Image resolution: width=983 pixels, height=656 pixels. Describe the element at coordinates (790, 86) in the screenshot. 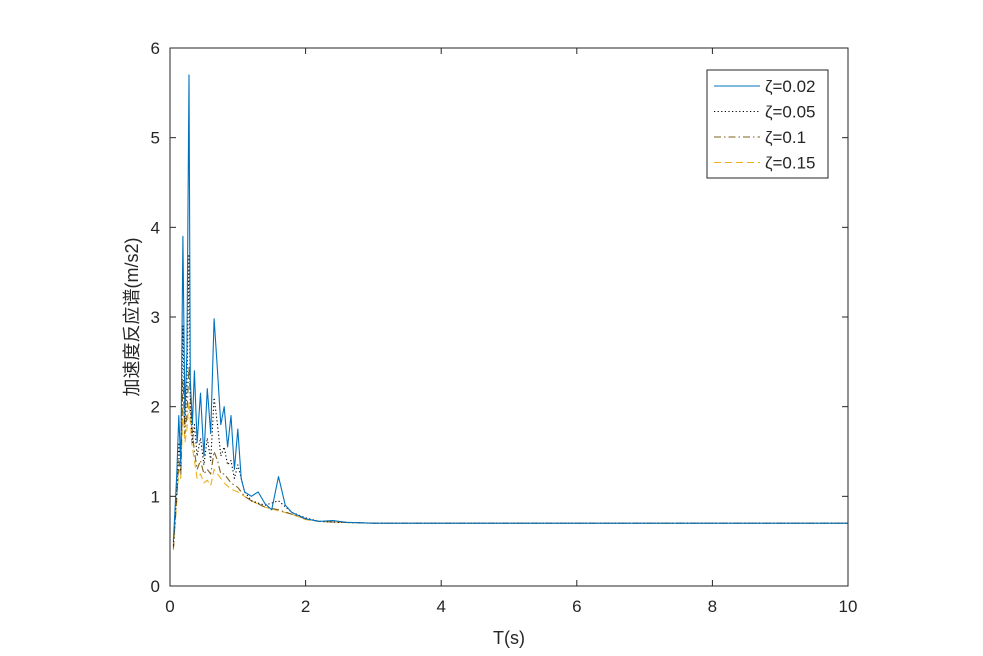

I see `legend-label: ζ=0.02` at that location.